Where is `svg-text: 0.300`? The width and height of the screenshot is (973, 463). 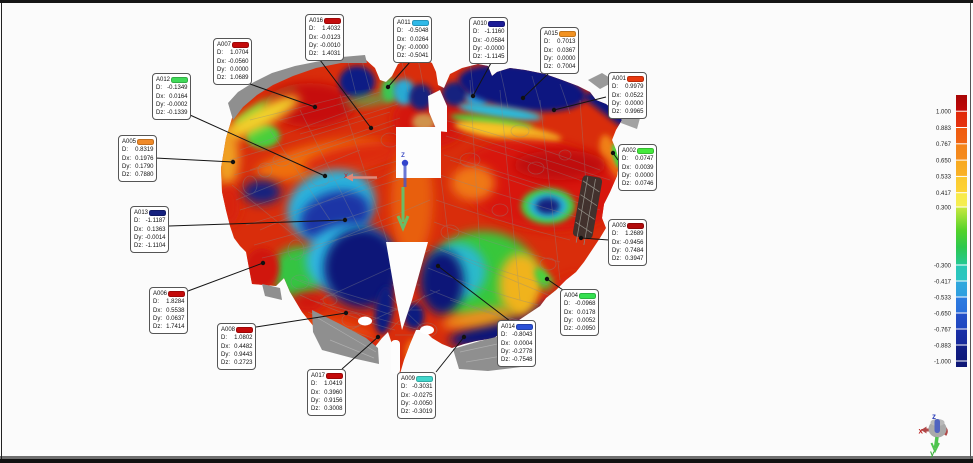 svg-text: 0.300 is located at coordinates (944, 208).